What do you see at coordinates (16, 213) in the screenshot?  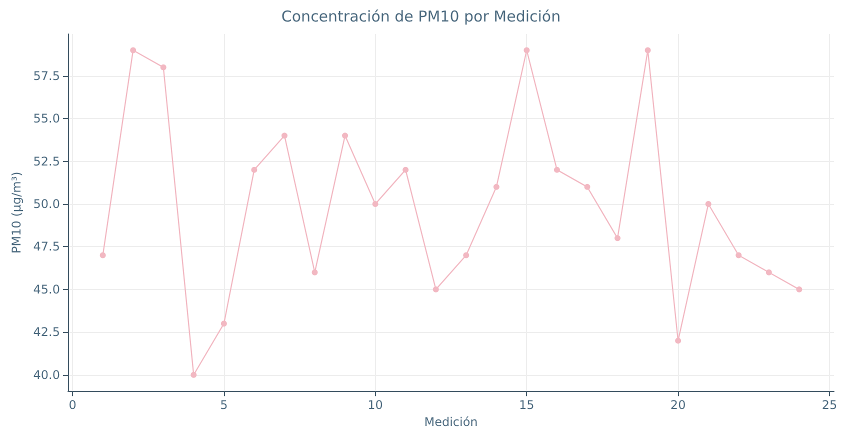 I see `y-axis-title: PM10 (µg/m³)` at bounding box center [16, 213].